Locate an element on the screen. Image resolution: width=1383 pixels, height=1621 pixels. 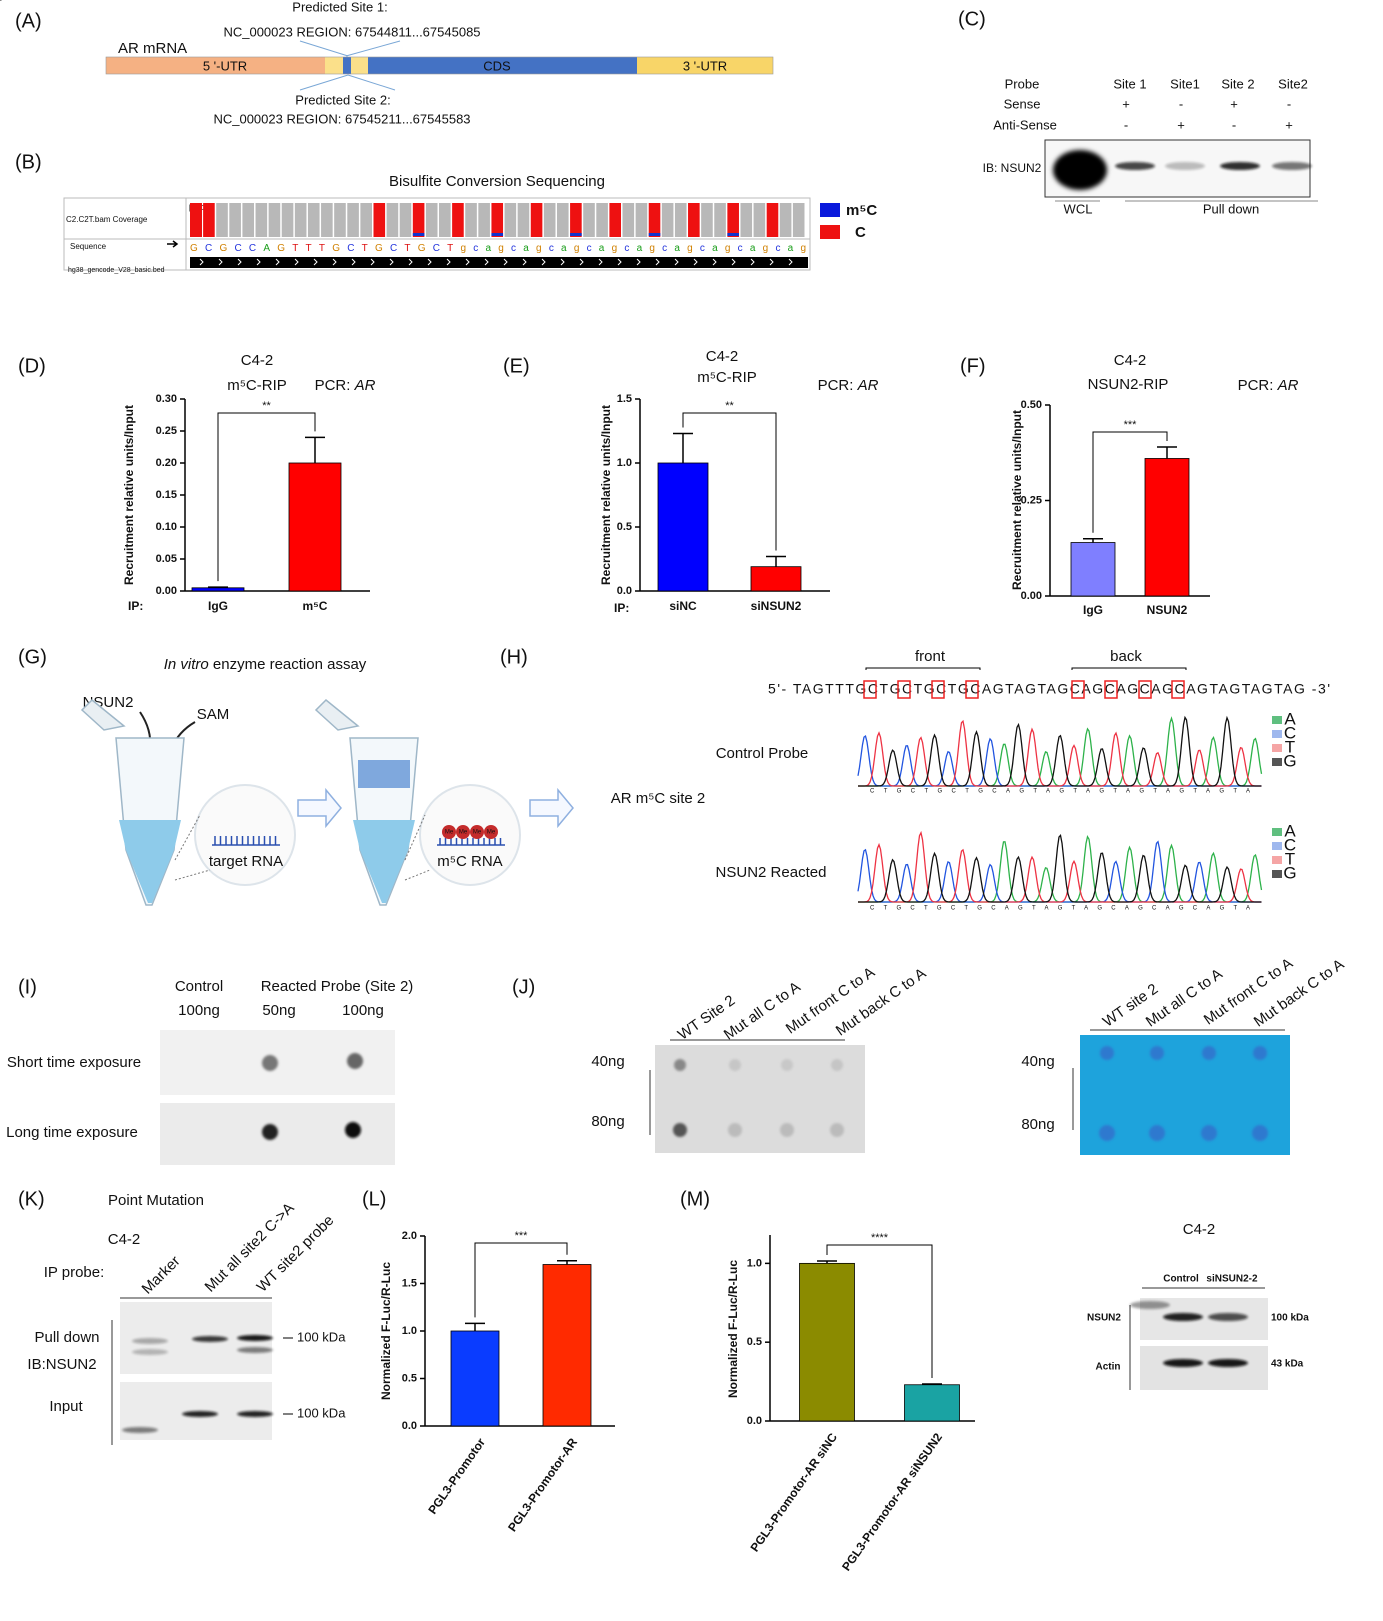
y-tick-label: 0.00 is located at coordinates (166, 591).